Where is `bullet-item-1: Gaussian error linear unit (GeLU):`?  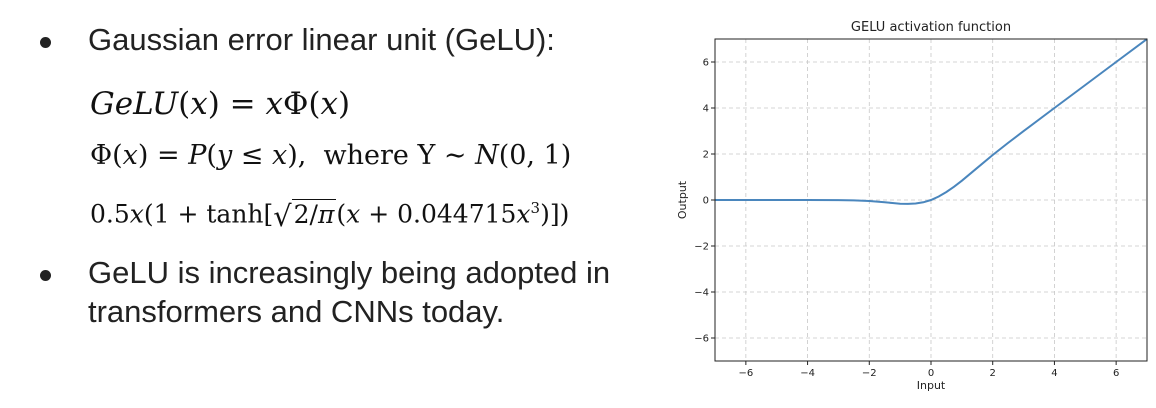
bullet-item-1: Gaussian error linear unit (GeLU): is located at coordinates (297, 39).